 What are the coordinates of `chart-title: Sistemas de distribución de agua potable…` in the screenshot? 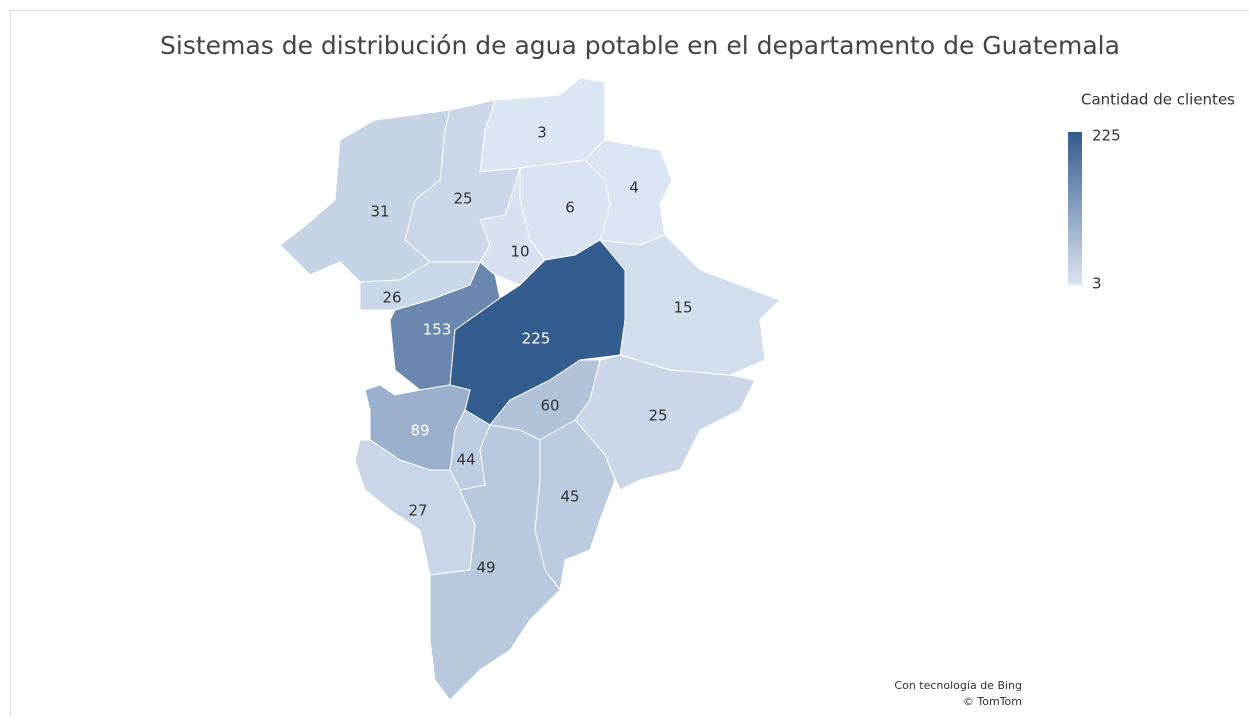 It's located at (640, 45).